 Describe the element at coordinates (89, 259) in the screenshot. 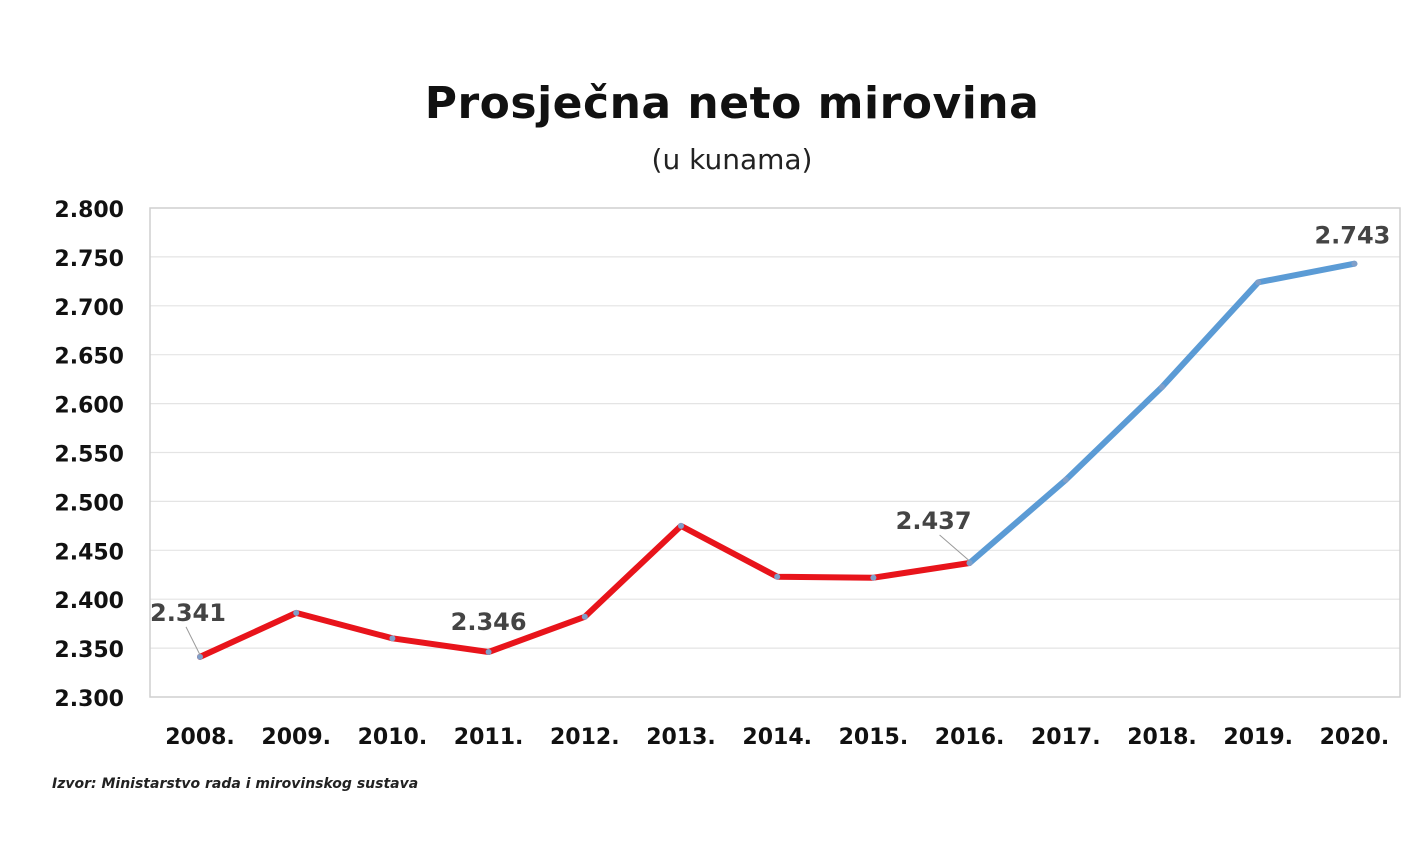

I see `y-tick-label: 2.750` at that location.